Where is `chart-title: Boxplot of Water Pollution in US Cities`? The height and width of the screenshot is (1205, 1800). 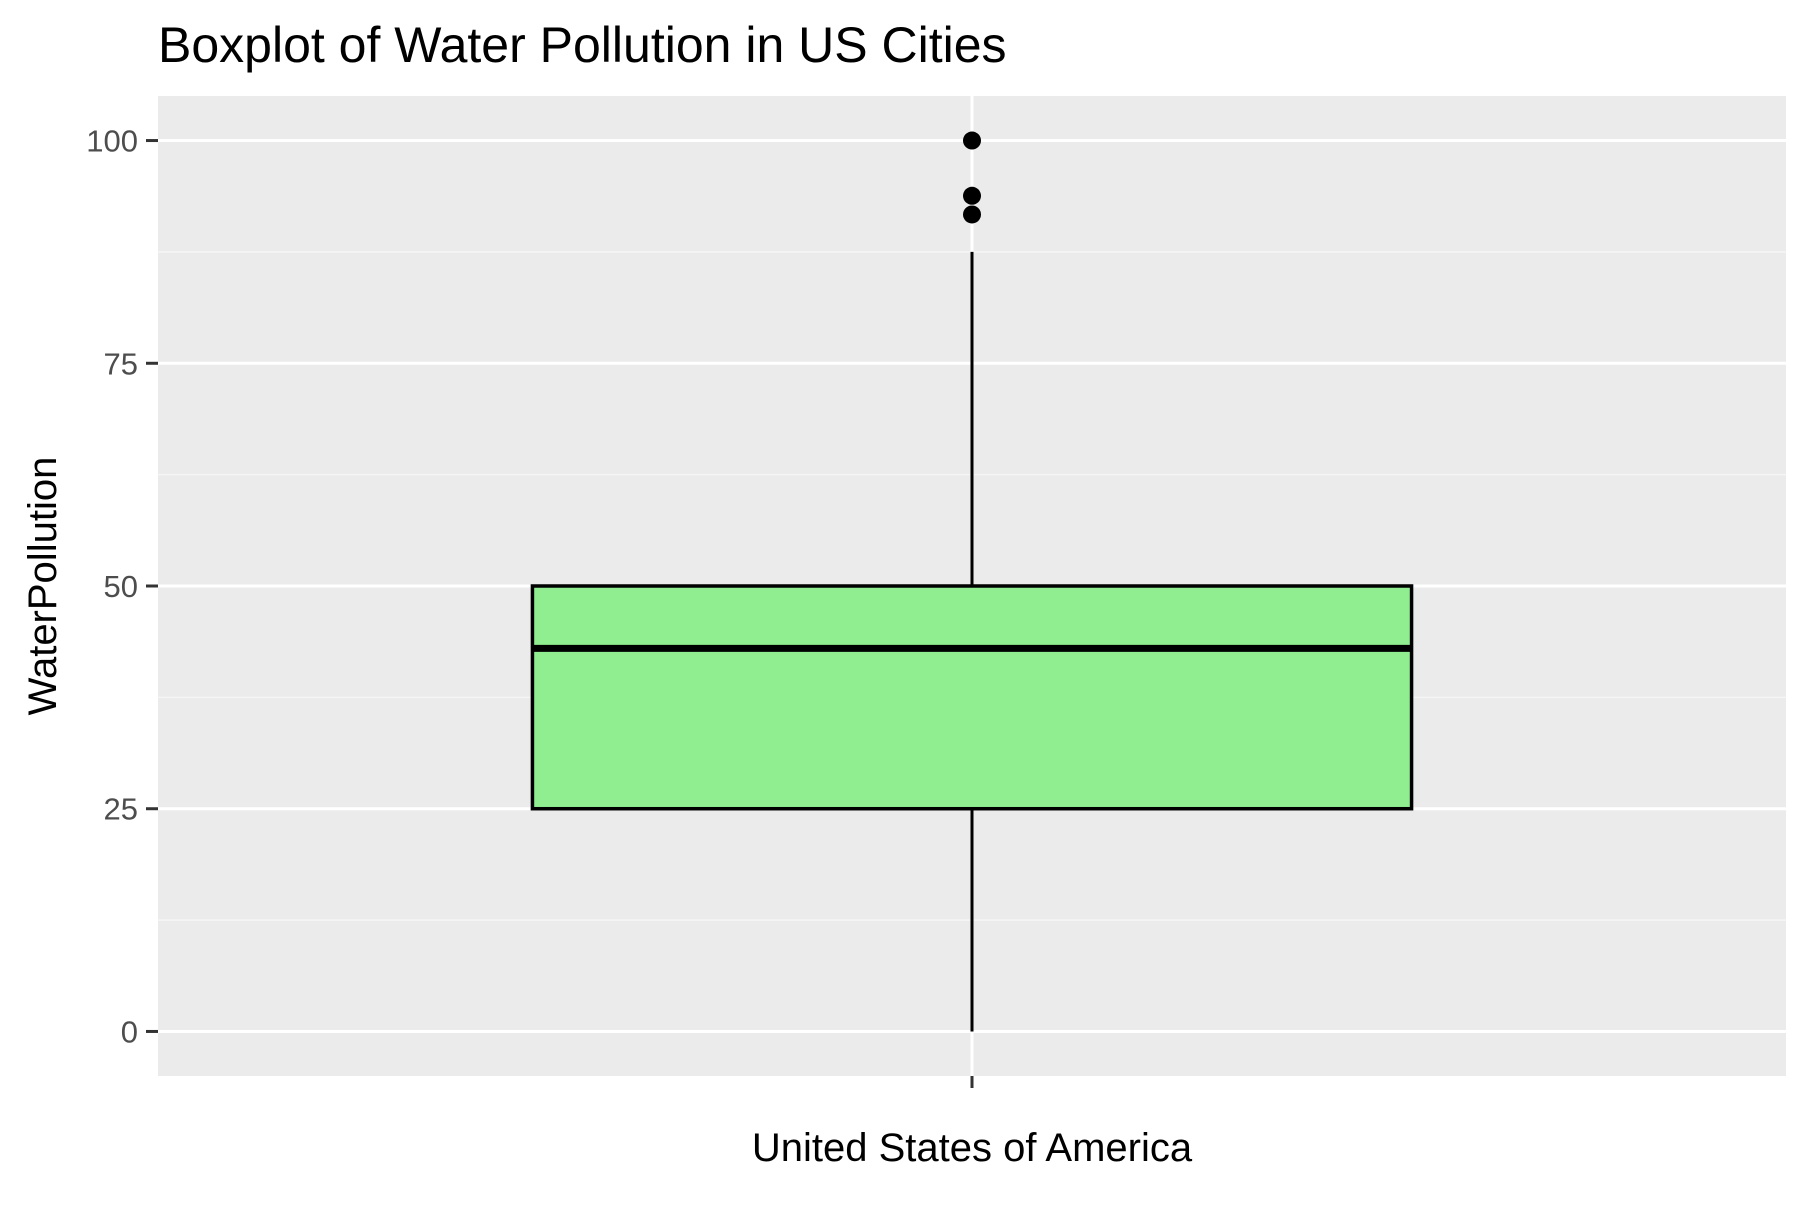
chart-title: Boxplot of Water Pollution in US Cities is located at coordinates (582, 45).